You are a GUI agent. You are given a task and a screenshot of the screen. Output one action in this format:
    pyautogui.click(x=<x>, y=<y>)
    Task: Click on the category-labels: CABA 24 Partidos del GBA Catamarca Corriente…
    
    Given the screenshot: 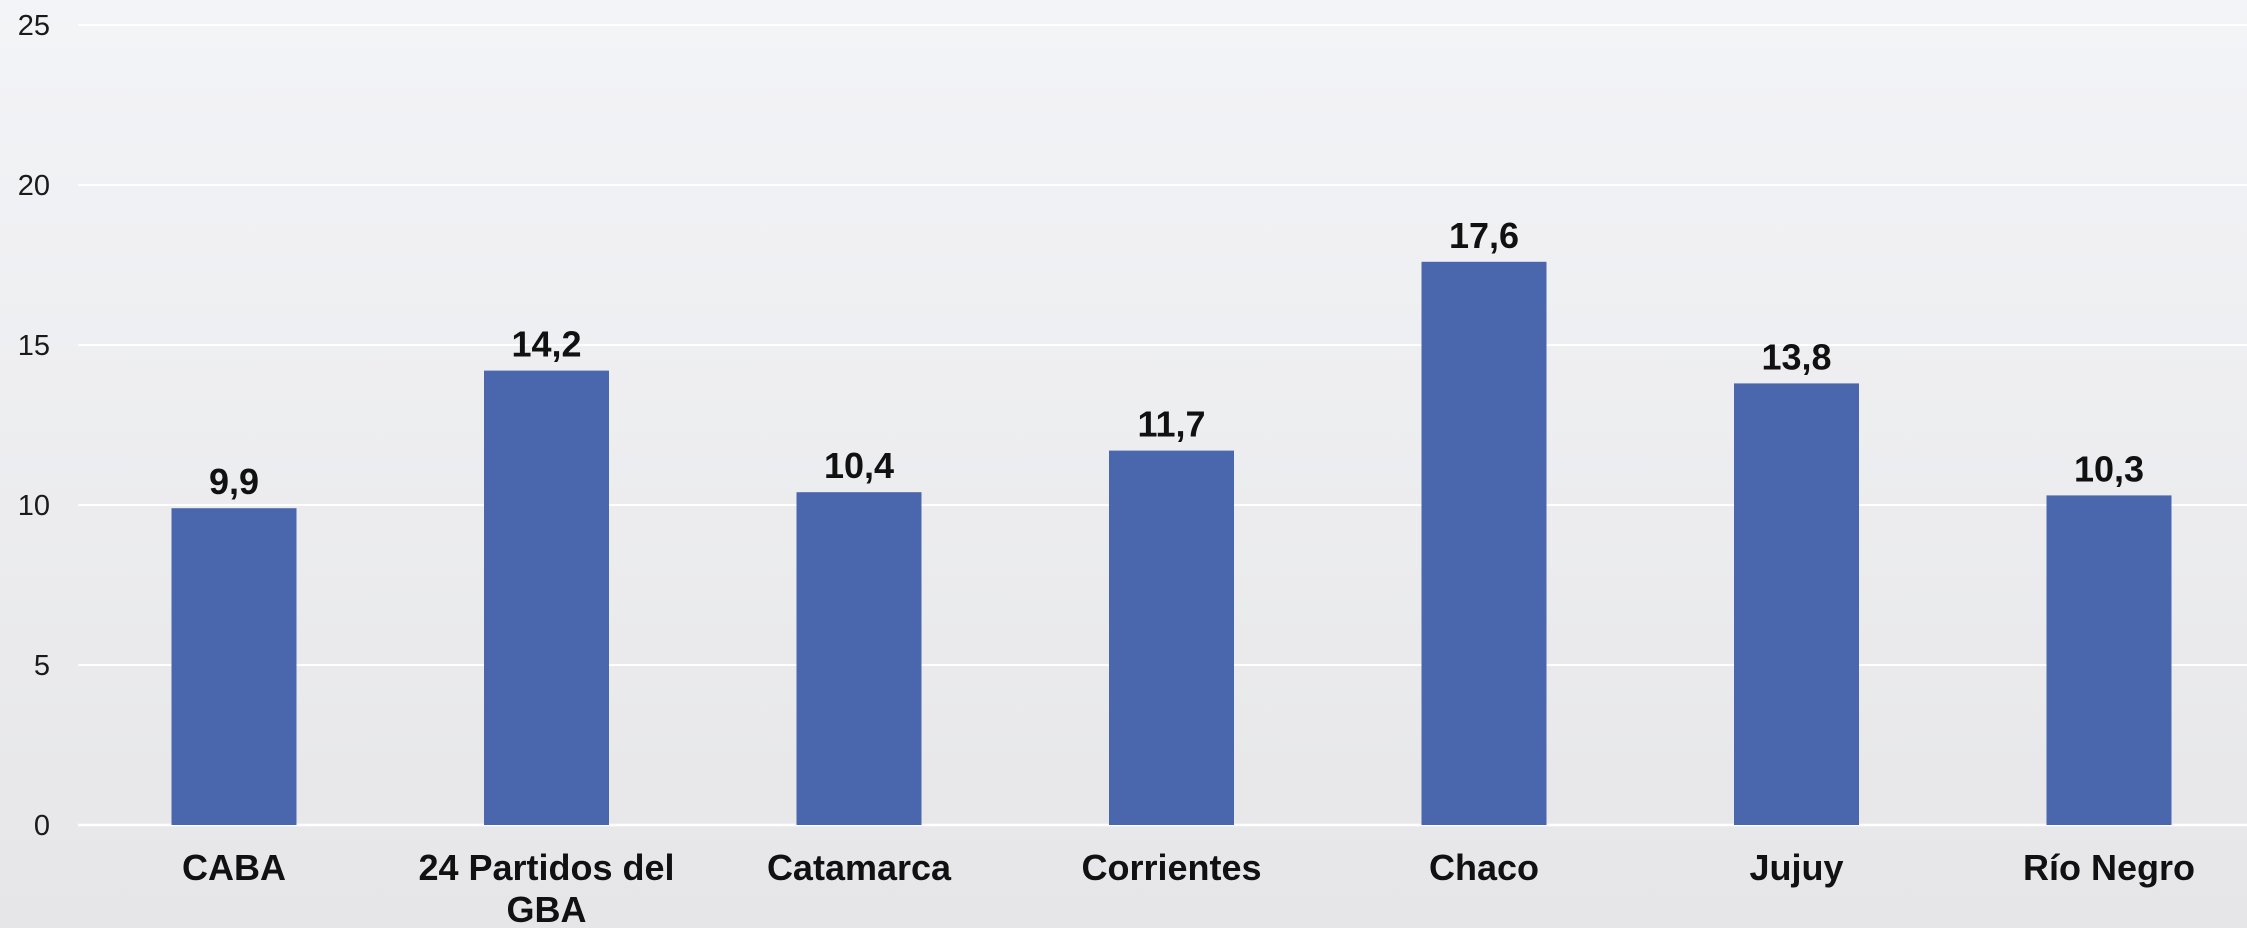 What is the action you would take?
    pyautogui.click(x=1188, y=887)
    